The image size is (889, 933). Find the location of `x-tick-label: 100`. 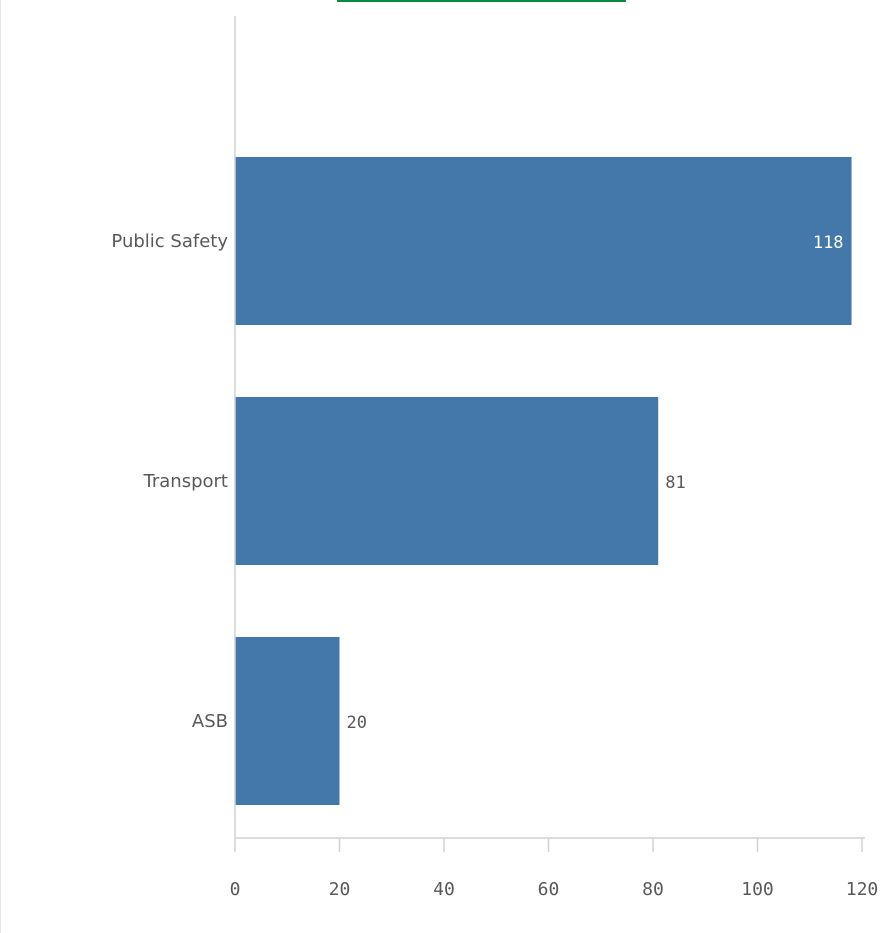

x-tick-label: 100 is located at coordinates (757, 889).